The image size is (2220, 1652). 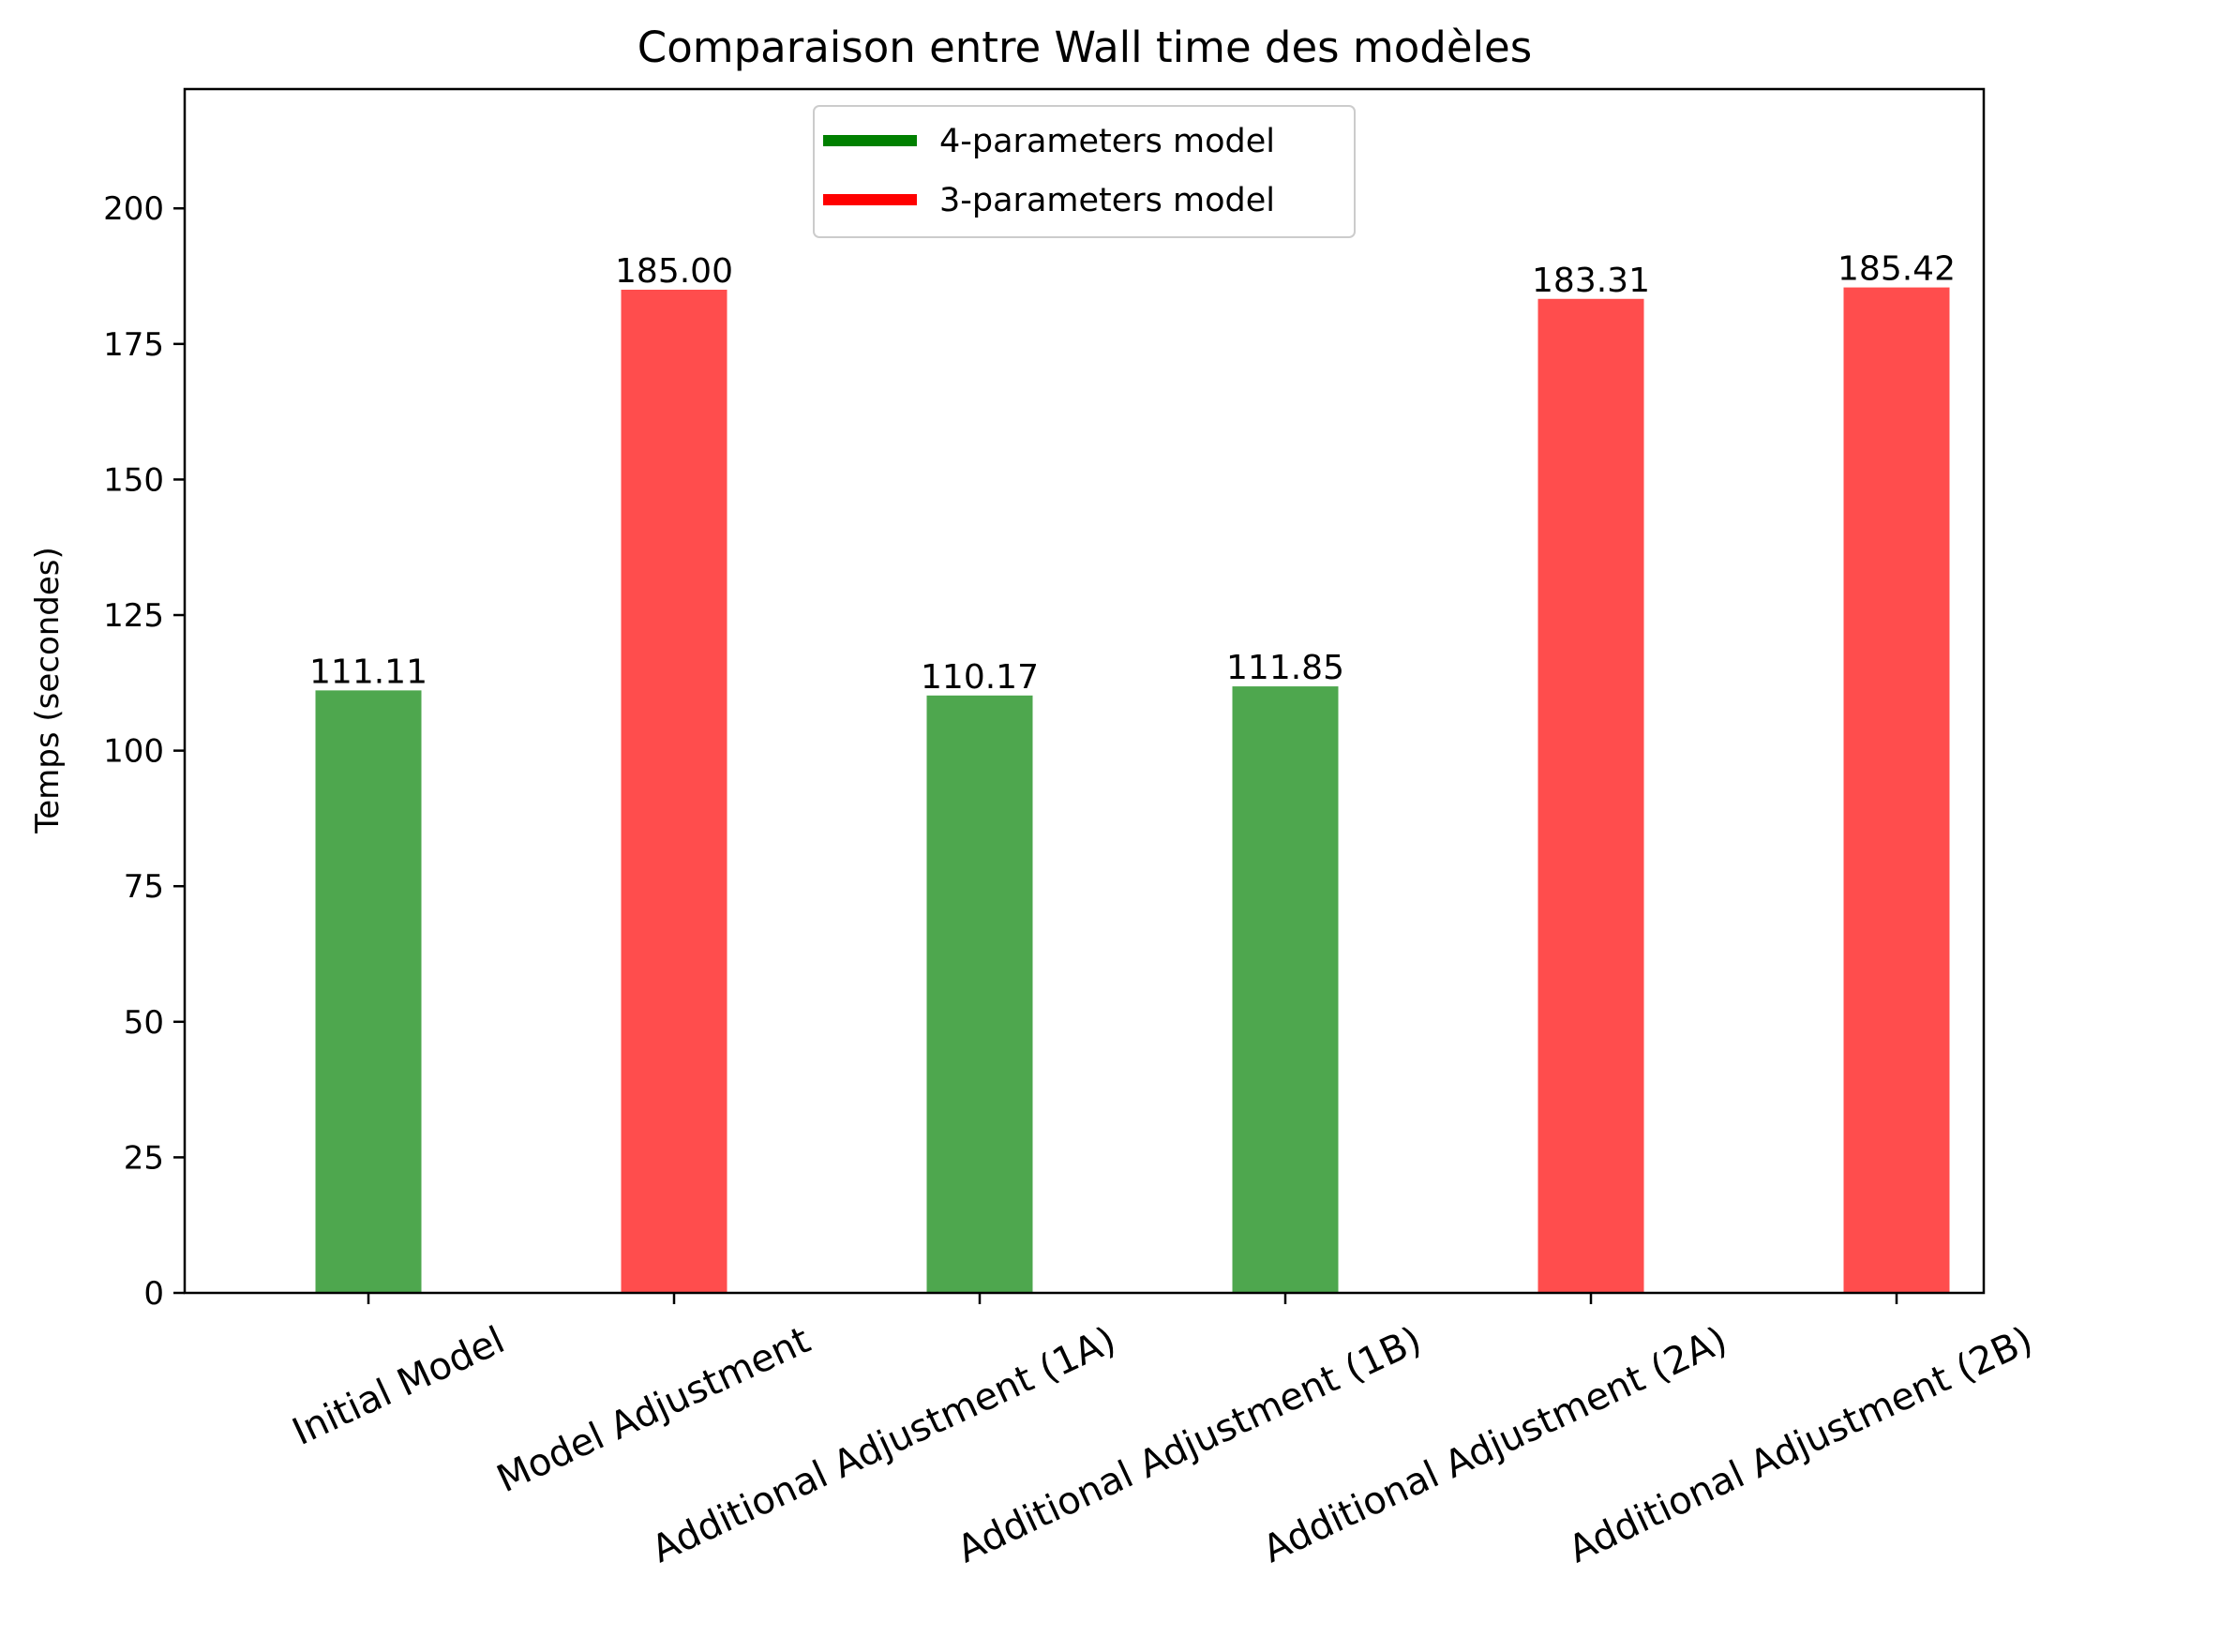 What do you see at coordinates (144, 887) in the screenshot?
I see `y-tick-label: 75` at bounding box center [144, 887].